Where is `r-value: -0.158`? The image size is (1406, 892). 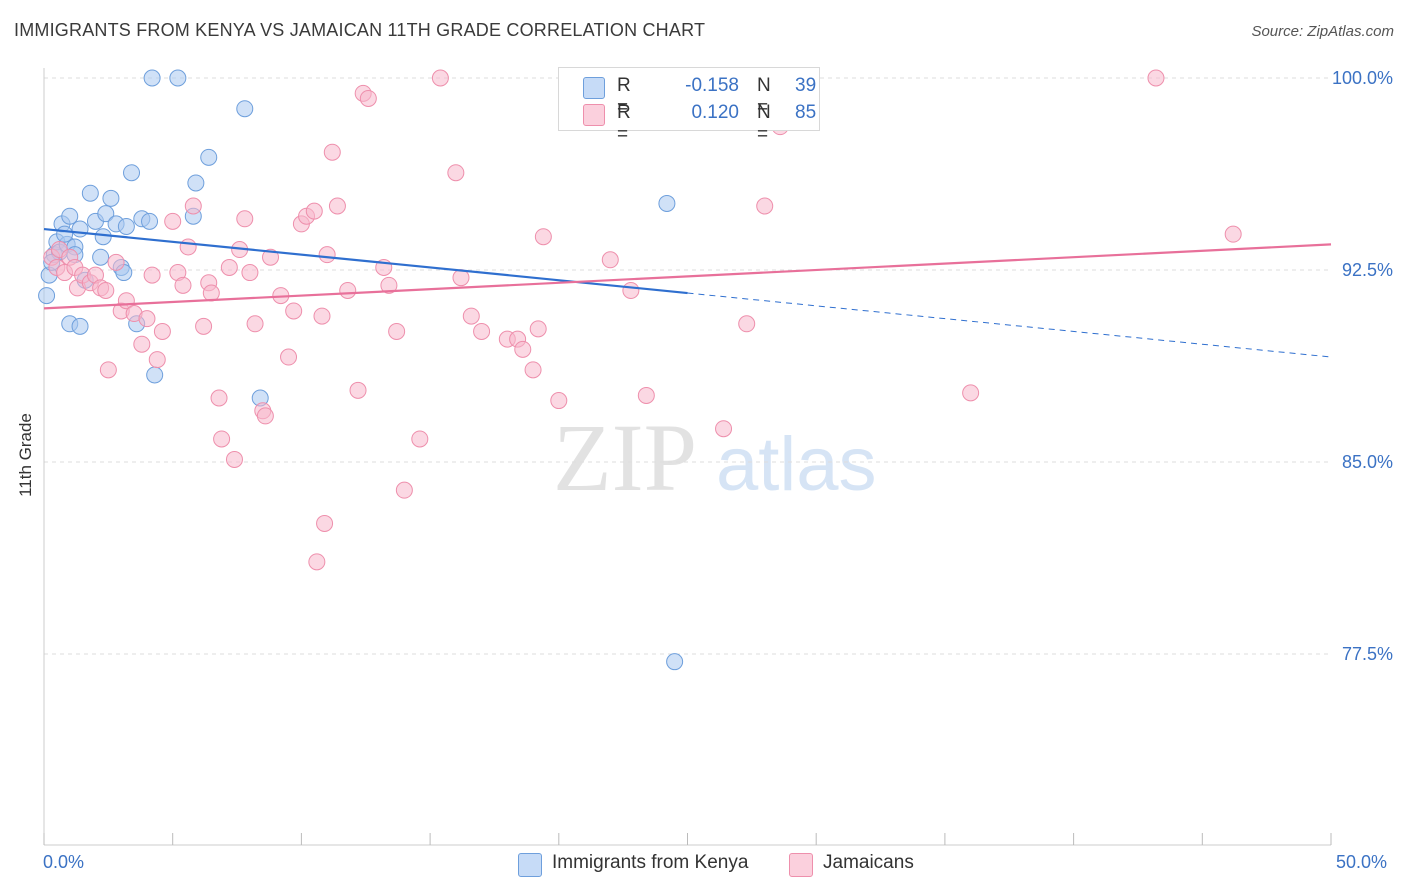
r-value: -0.158 is located at coordinates (712, 85).